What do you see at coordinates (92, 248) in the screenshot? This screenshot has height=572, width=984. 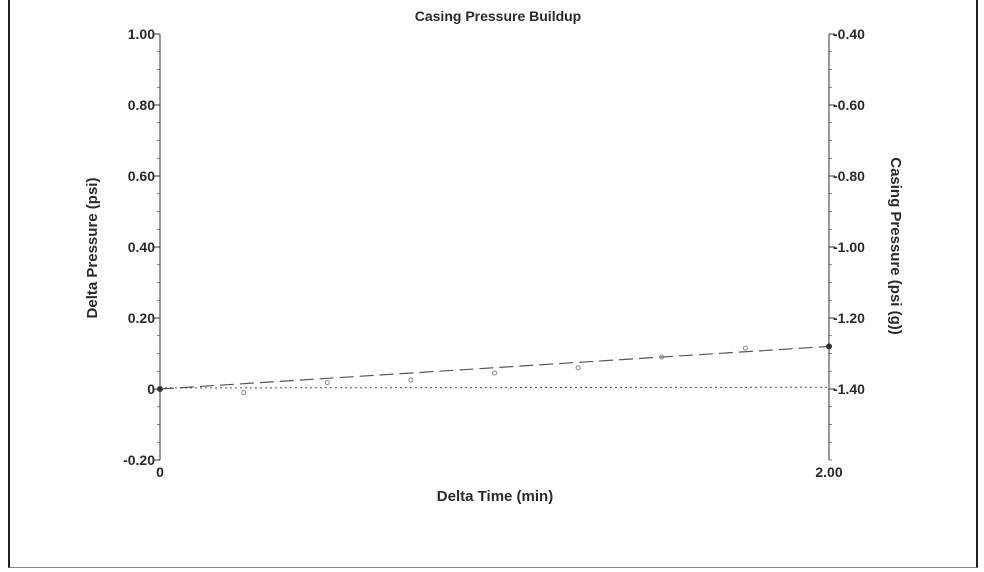 I see `y-axis-title: Delta Pressure (psi)` at bounding box center [92, 248].